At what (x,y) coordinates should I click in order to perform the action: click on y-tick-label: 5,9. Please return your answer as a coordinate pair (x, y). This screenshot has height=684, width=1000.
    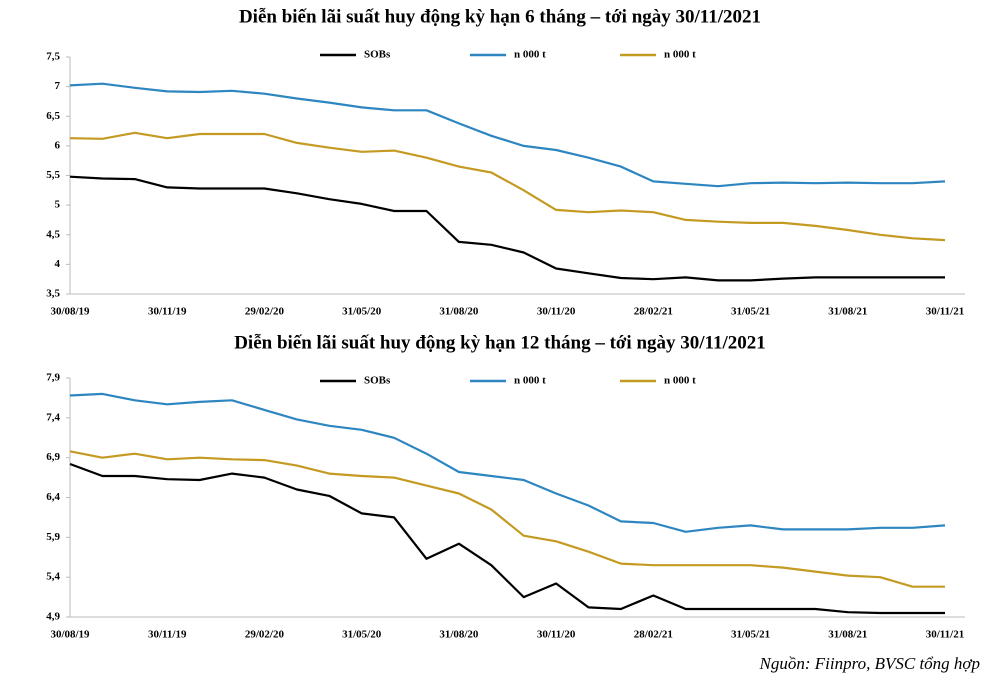
    Looking at the image, I should click on (53, 537).